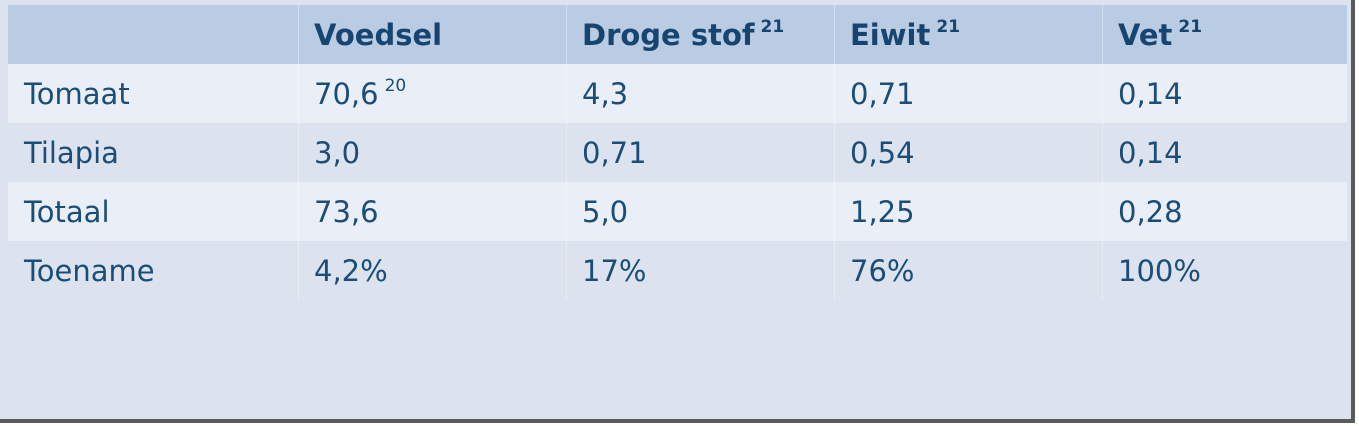  Describe the element at coordinates (89, 270) in the screenshot. I see `row-label: Toename` at that location.